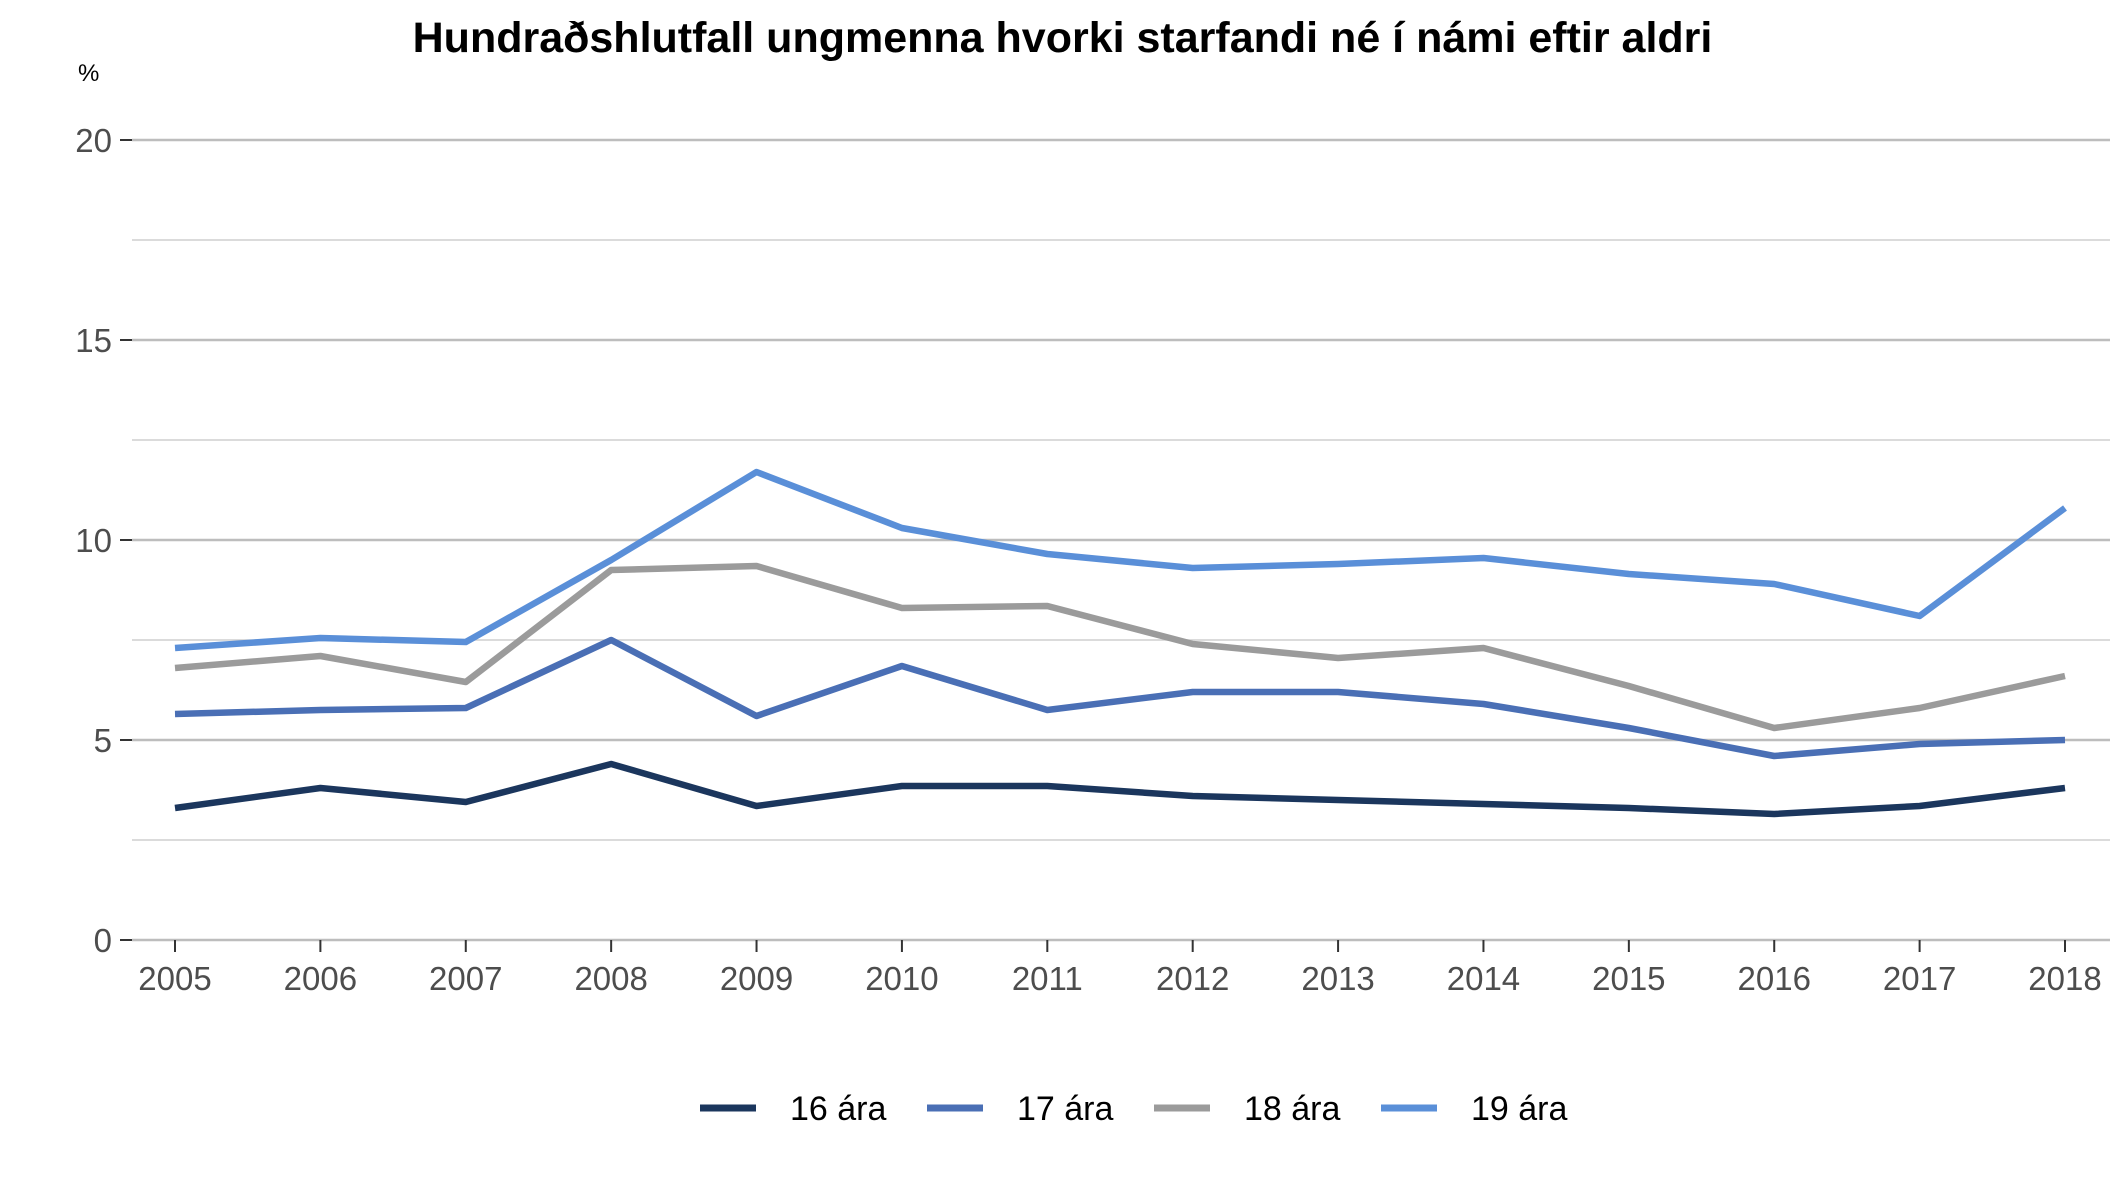 This screenshot has height=1181, width=2125. I want to click on x-tick-label: 2010, so click(901, 978).